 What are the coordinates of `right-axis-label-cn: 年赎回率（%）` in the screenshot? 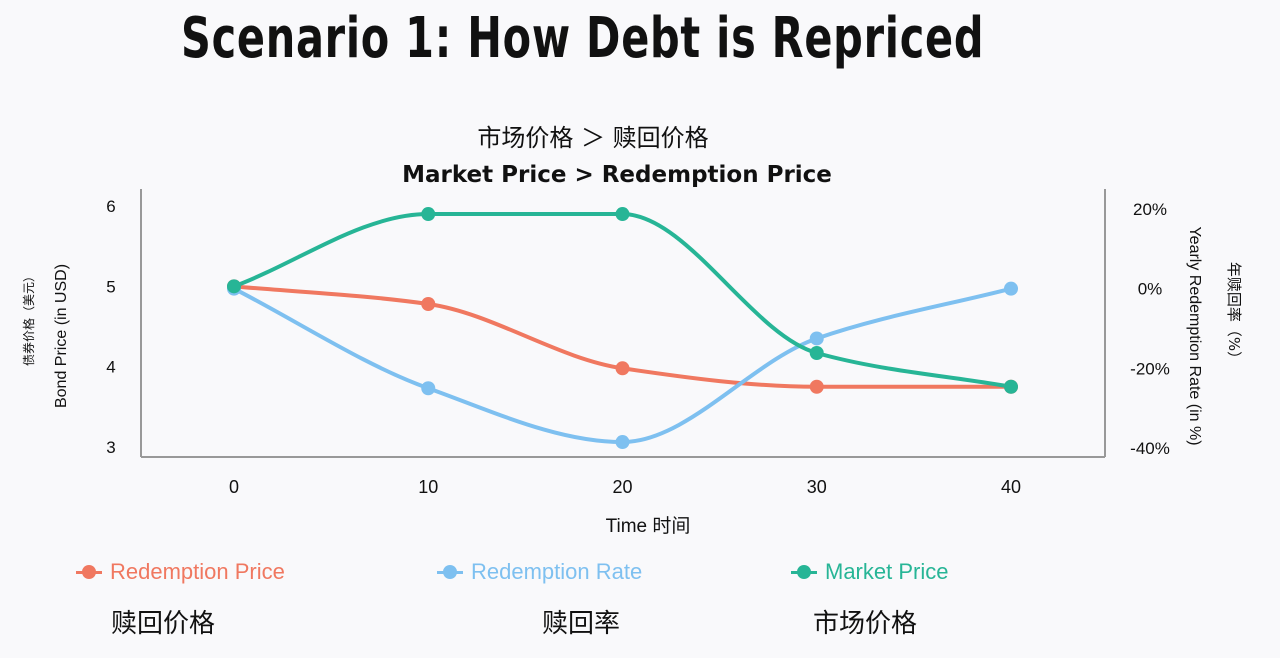 It's located at (1234, 314).